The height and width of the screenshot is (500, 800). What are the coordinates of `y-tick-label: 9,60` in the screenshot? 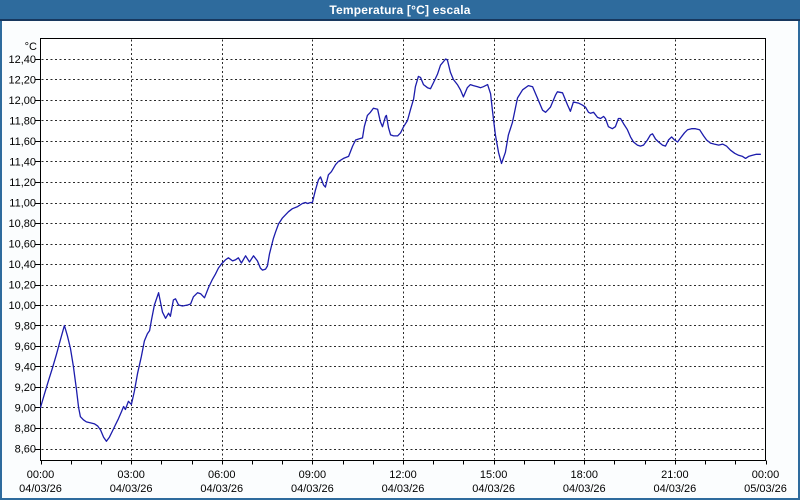 It's located at (25, 347).